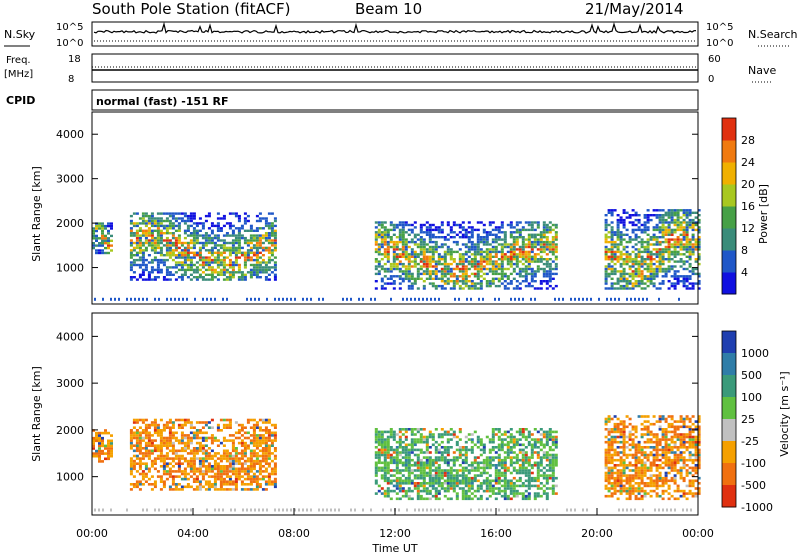 Image resolution: width=800 pixels, height=554 pixels. What do you see at coordinates (744, 272) in the screenshot?
I see `colorbar-tick-label: 4` at bounding box center [744, 272].